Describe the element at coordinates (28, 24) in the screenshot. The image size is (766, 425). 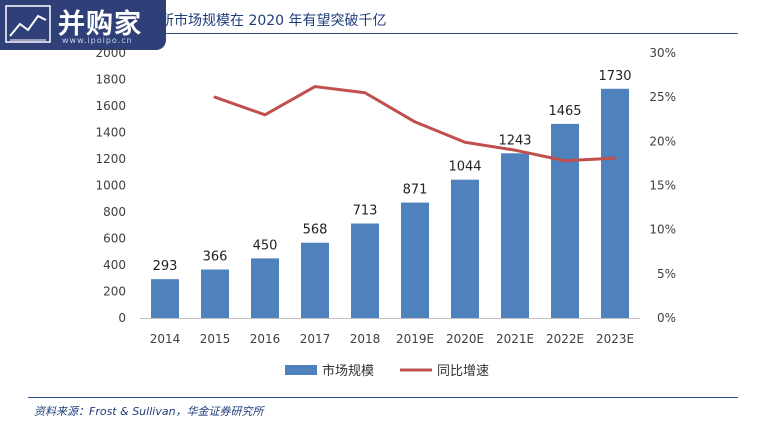
I see `logo-chart-icon` at that location.